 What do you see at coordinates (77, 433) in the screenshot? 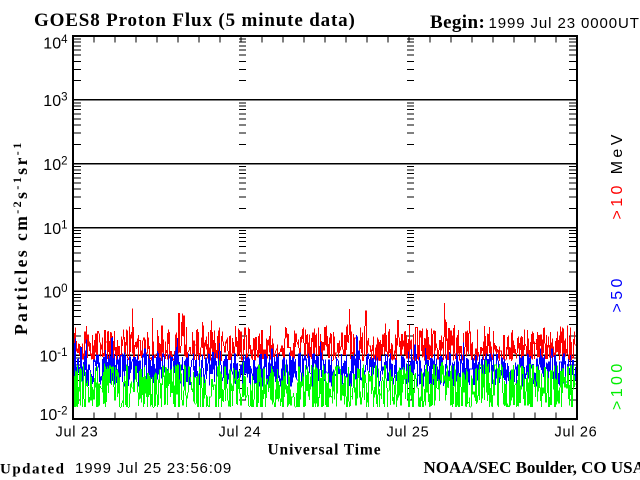
I see `svg-text: Jul 23` at bounding box center [77, 433].